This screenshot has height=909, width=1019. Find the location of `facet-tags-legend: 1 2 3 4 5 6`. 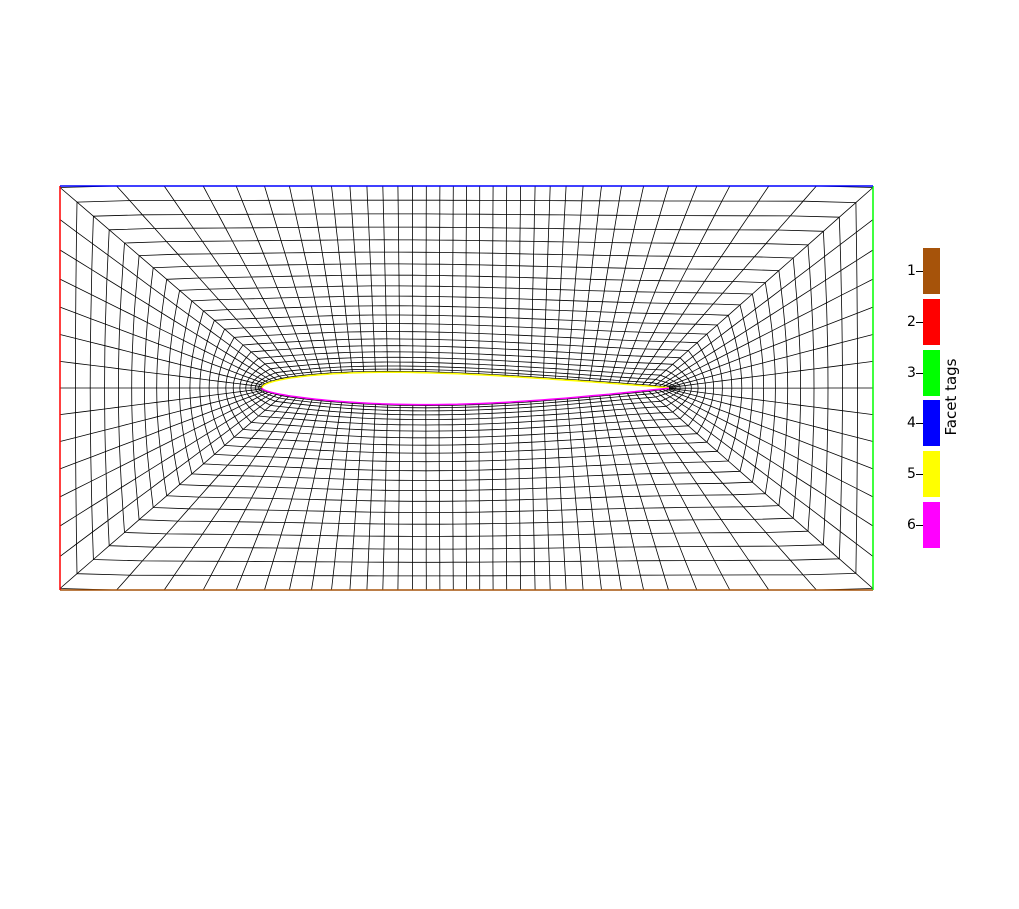

facet-tags-legend: 1 2 3 4 5 6 is located at coordinates (935, 399).